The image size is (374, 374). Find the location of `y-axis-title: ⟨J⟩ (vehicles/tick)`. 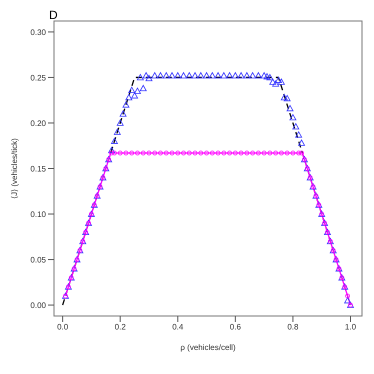

y-axis-title: ⟨J⟩ (vehicles/tick) is located at coordinates (14, 168).